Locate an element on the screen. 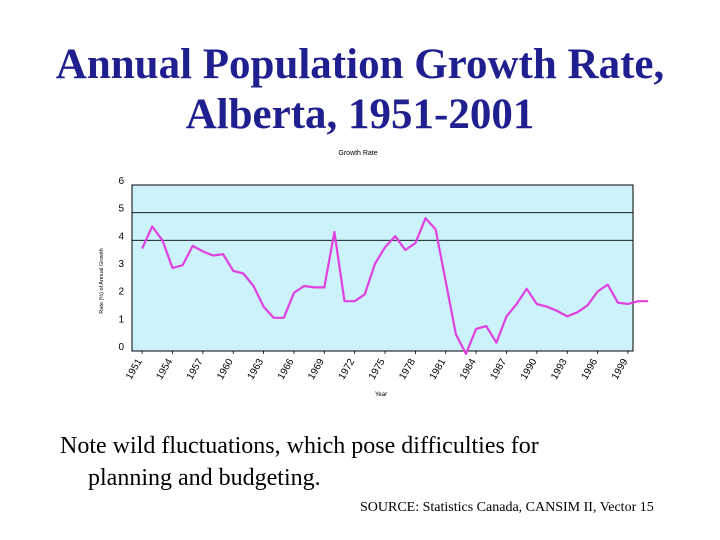  slide-title-line-1: Annual Population Growth Rate, is located at coordinates (360, 64).